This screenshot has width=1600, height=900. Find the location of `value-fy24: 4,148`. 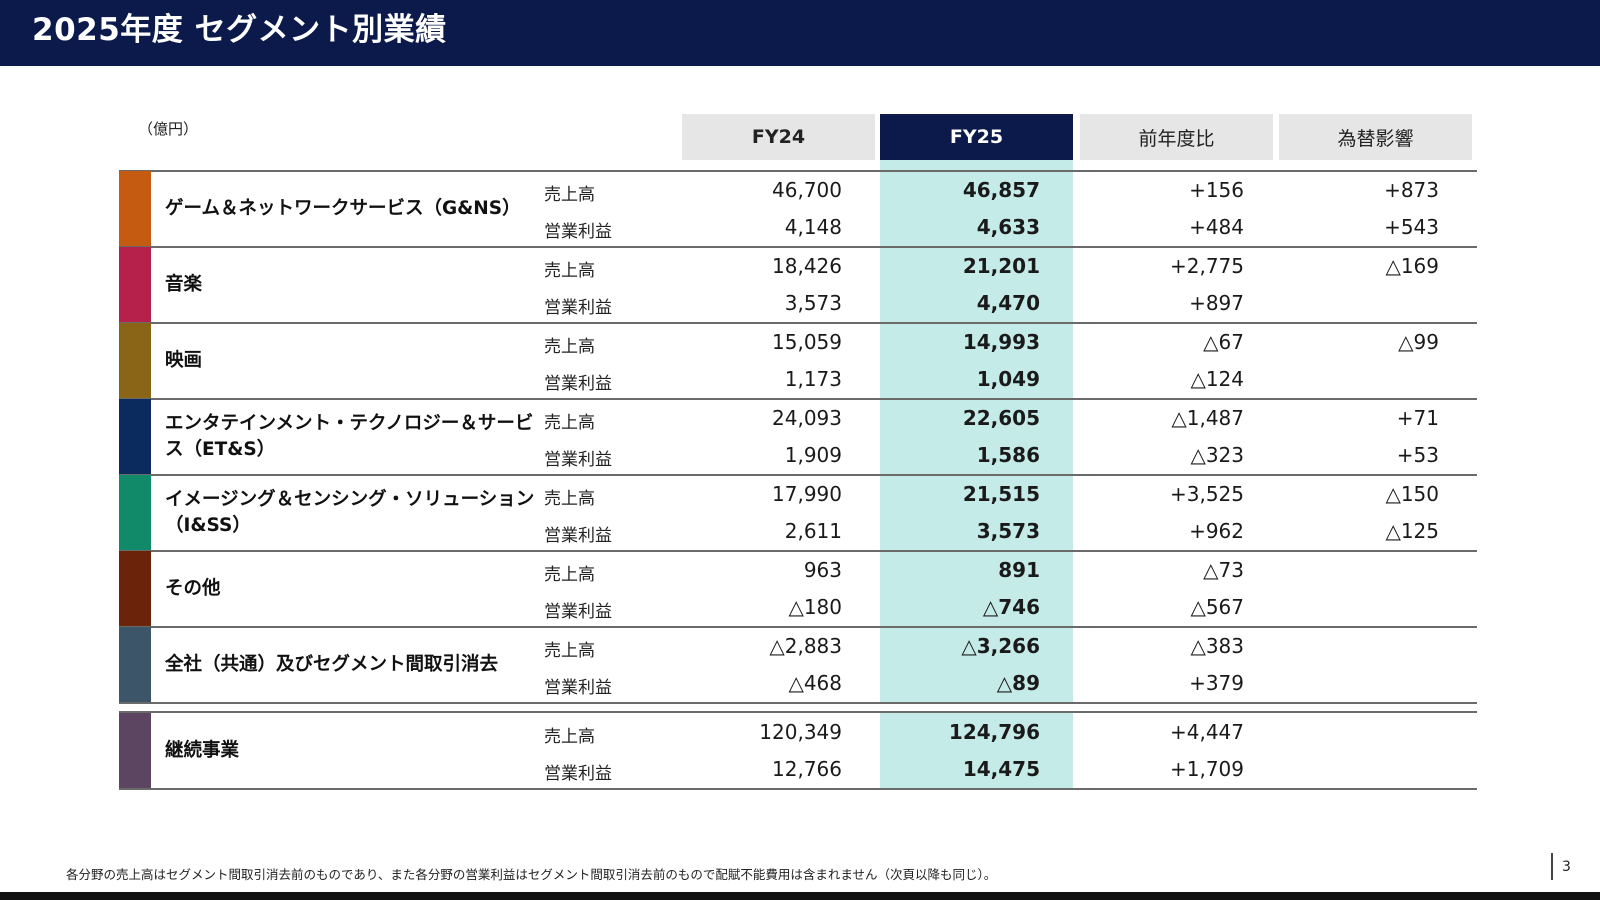

value-fy24: 4,148 is located at coordinates (813, 227).